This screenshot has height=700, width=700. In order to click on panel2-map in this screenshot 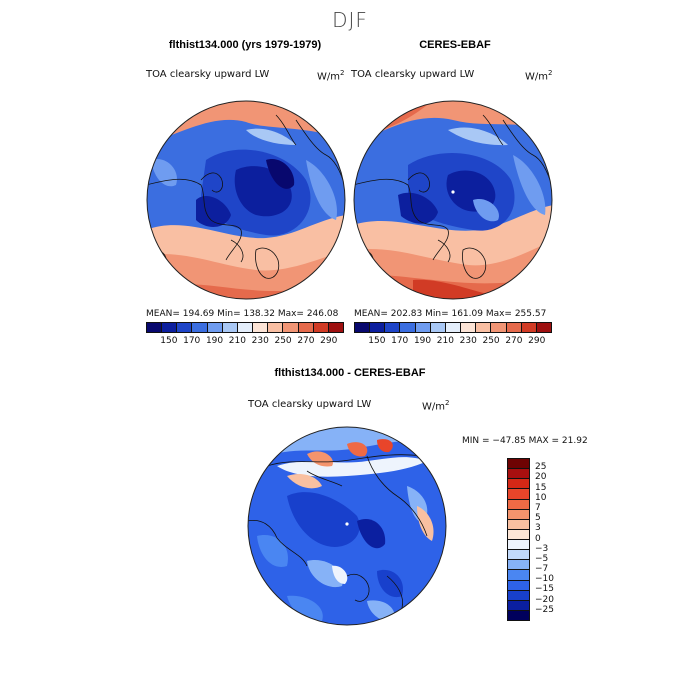, I will do `click(453, 200)`.